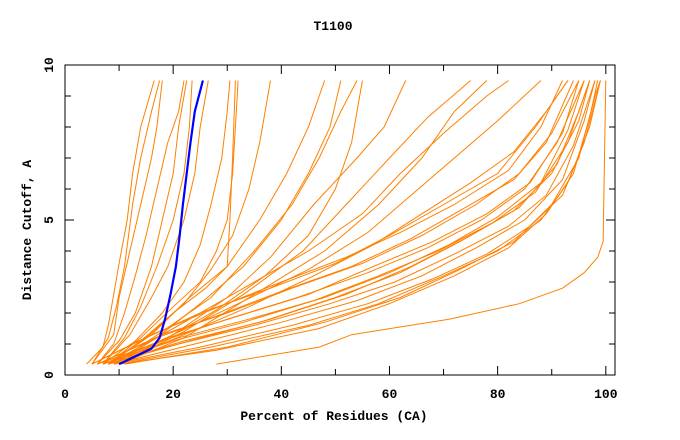 The height and width of the screenshot is (440, 680). Describe the element at coordinates (332, 26) in the screenshot. I see `chart-title: T1100` at that location.